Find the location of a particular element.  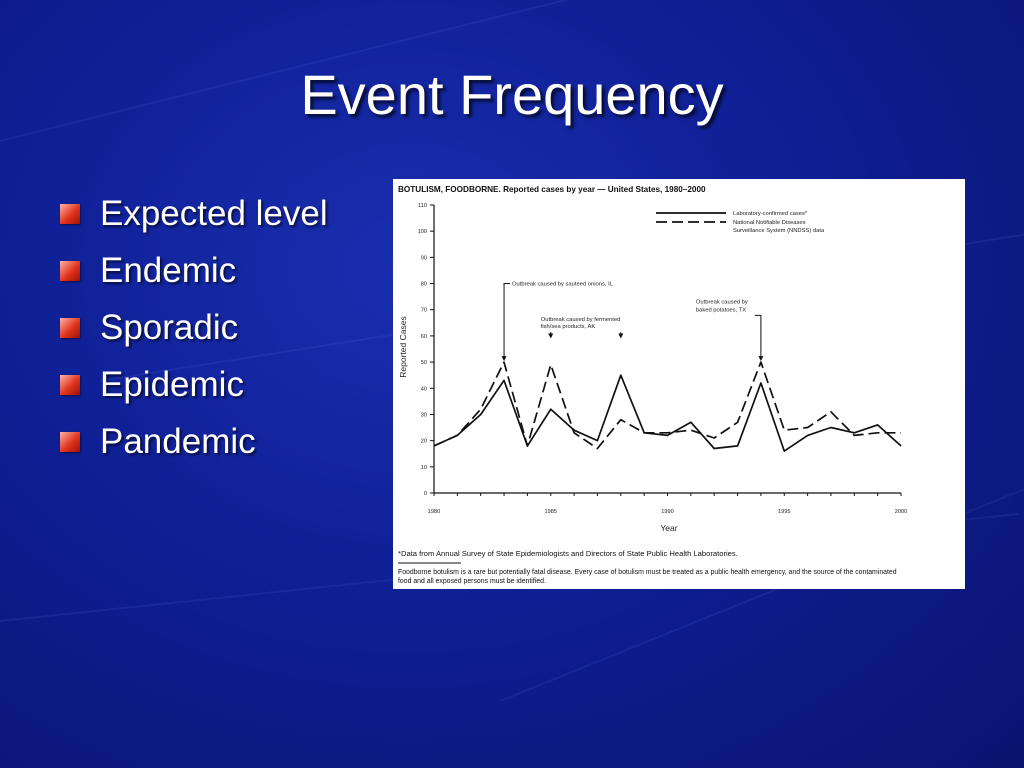

annotation-label: Outbreak caused by is located at coordinates (722, 302).